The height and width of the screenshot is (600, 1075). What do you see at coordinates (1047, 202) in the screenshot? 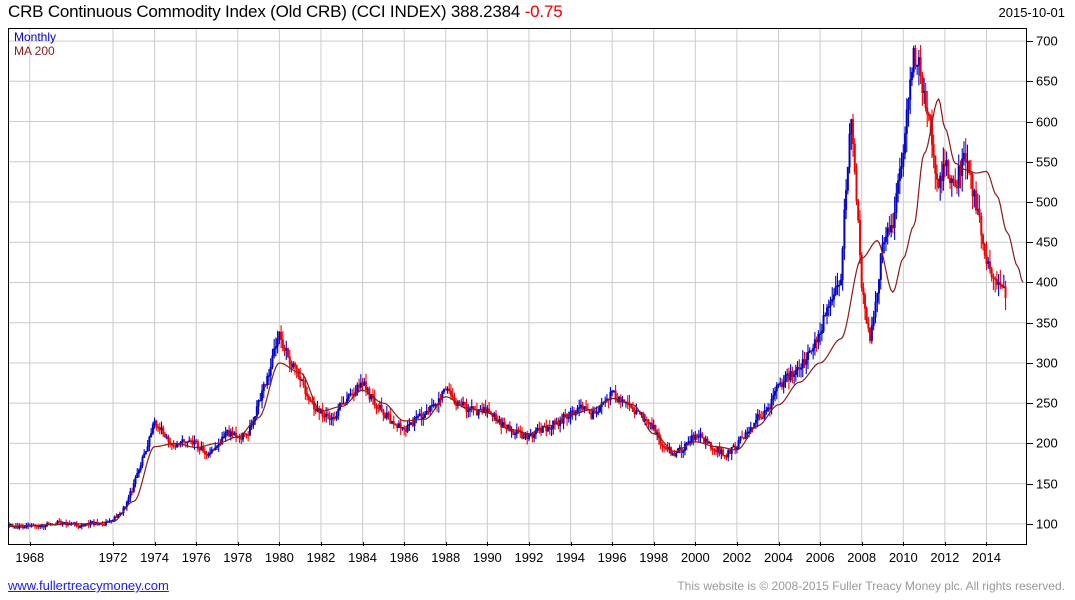
I see `y-tick-label: 500` at bounding box center [1047, 202].